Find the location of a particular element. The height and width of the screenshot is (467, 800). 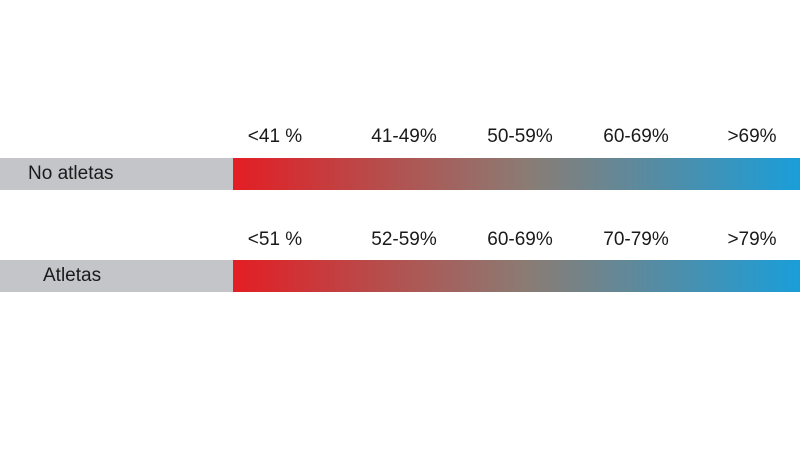

row-label-text: Atletas is located at coordinates (72, 275).